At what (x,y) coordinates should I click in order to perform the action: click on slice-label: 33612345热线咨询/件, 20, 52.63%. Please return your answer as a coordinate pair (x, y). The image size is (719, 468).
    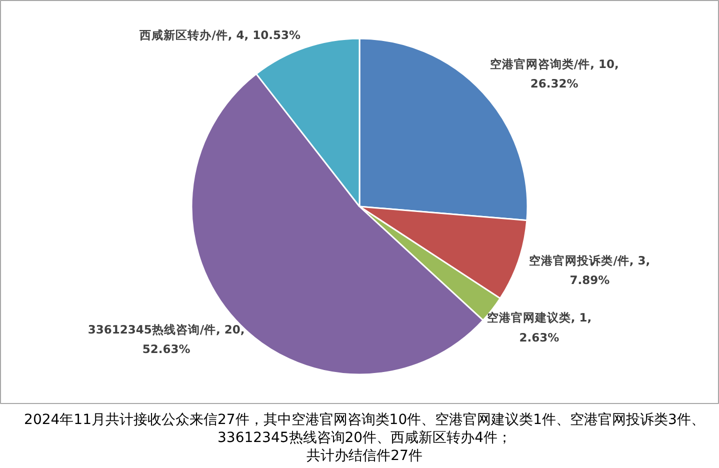
    Looking at the image, I should click on (166, 339).